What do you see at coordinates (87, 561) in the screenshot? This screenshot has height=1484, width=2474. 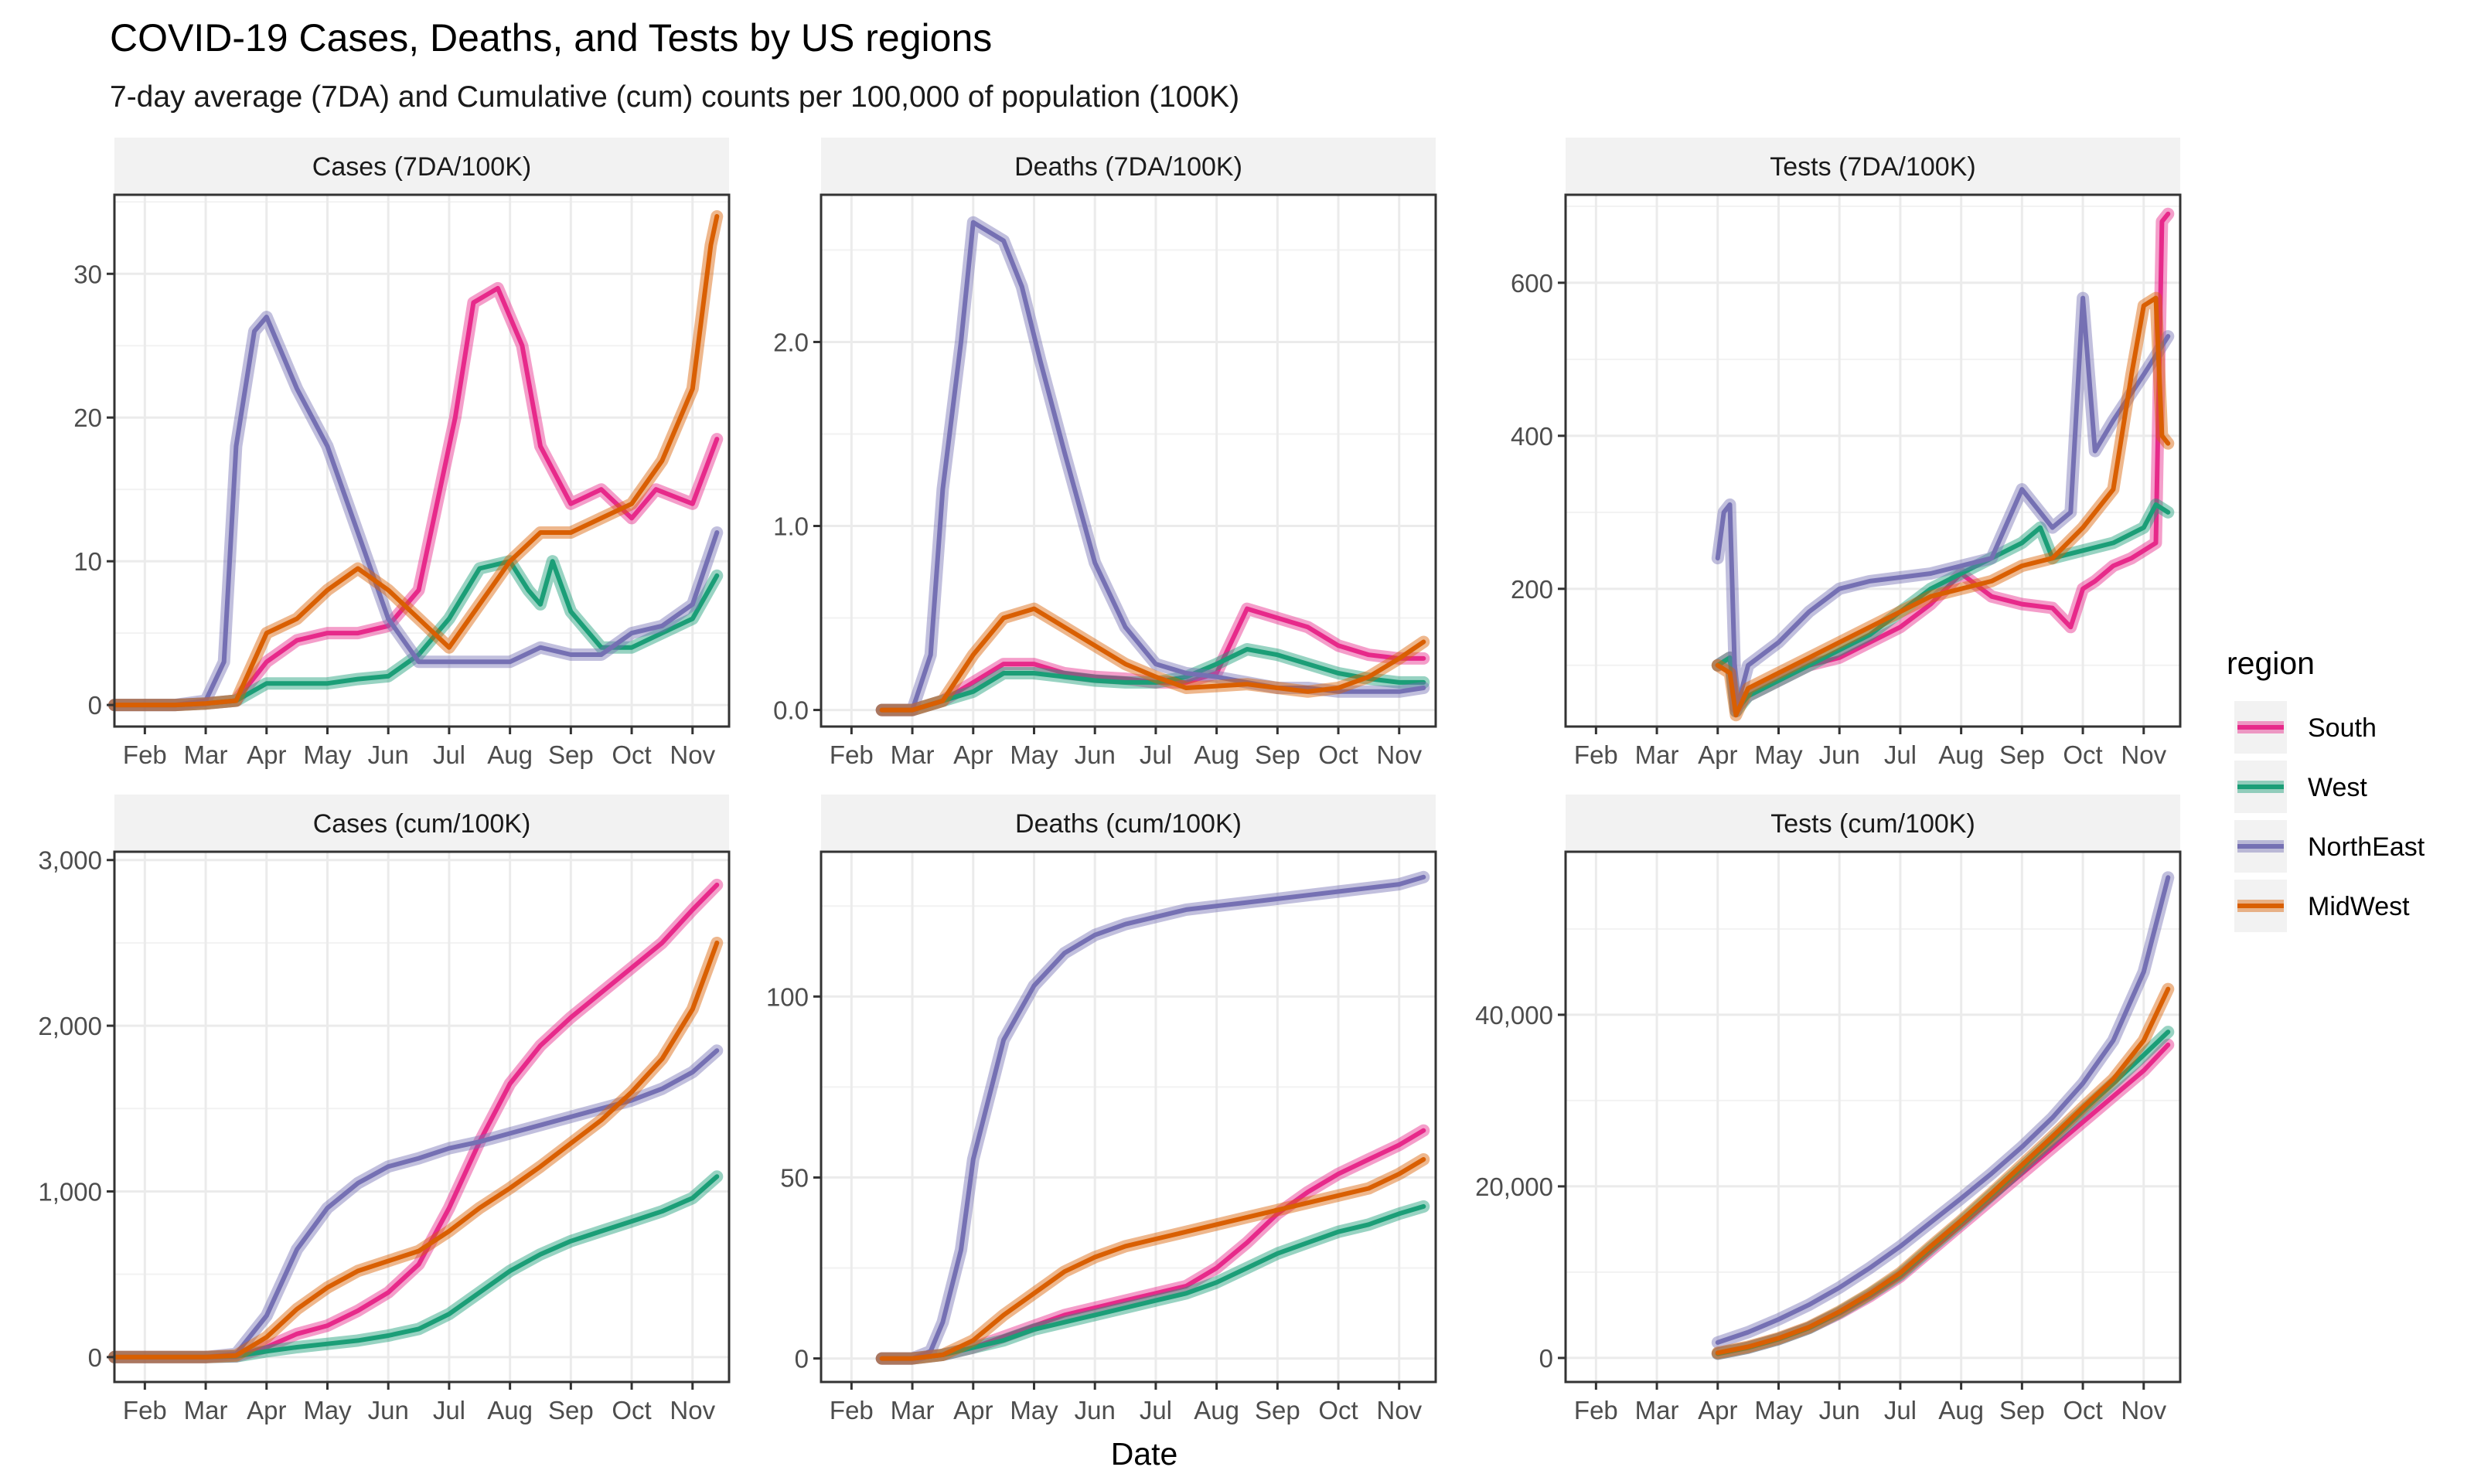 I see `y-tick-label: 10` at bounding box center [87, 561].